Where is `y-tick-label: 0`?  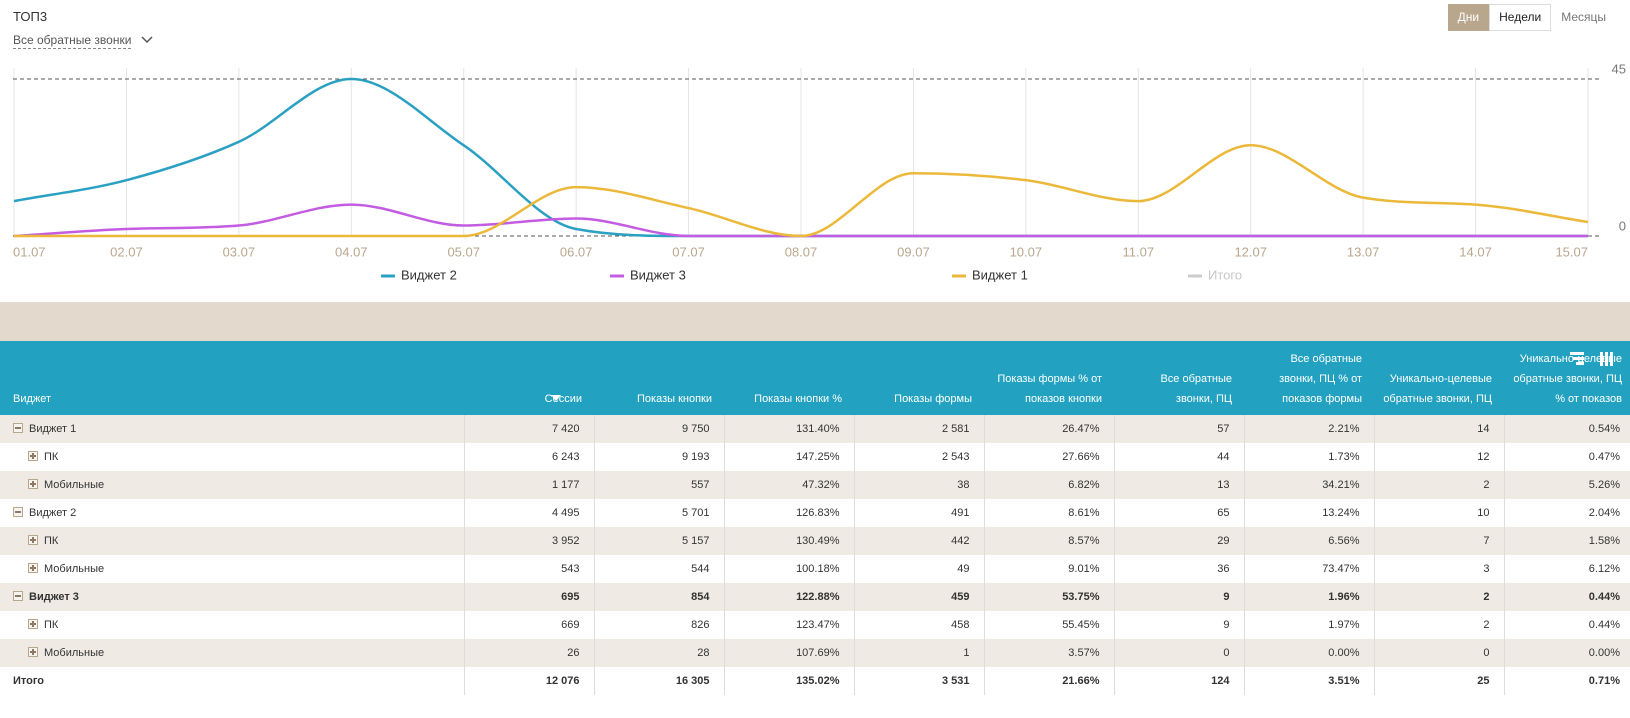 y-tick-label: 0 is located at coordinates (1622, 225).